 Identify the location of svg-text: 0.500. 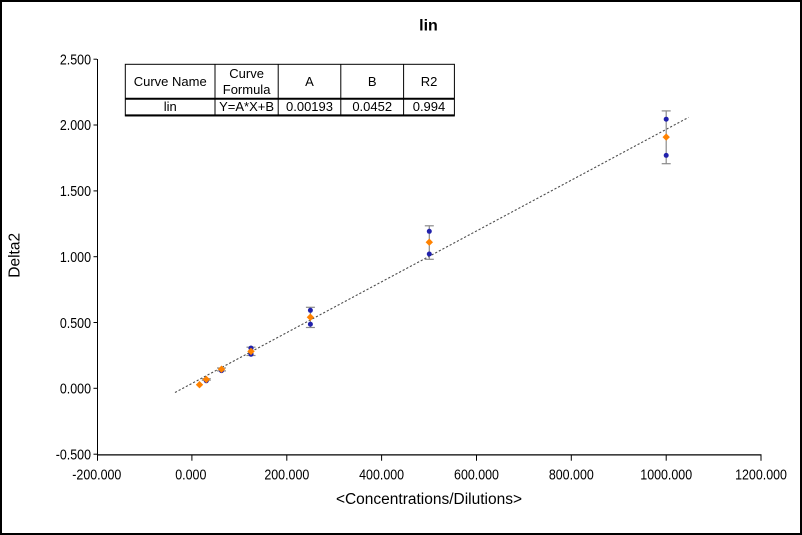
(75, 323).